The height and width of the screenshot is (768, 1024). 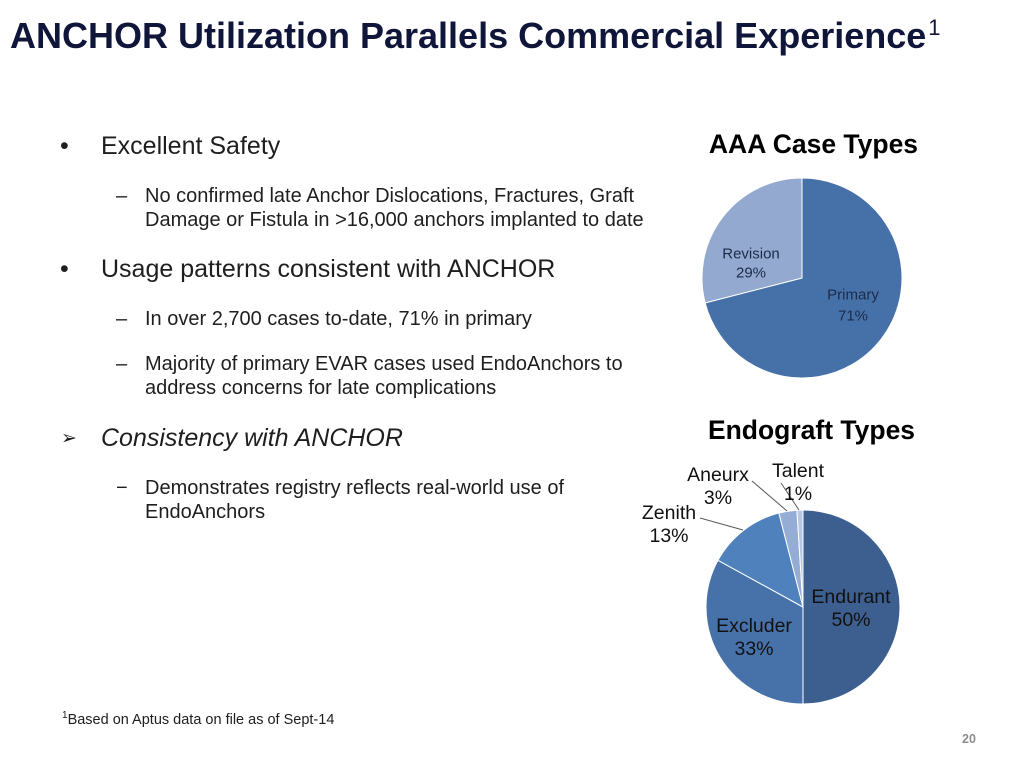 What do you see at coordinates (969, 739) in the screenshot?
I see `page-number: 20` at bounding box center [969, 739].